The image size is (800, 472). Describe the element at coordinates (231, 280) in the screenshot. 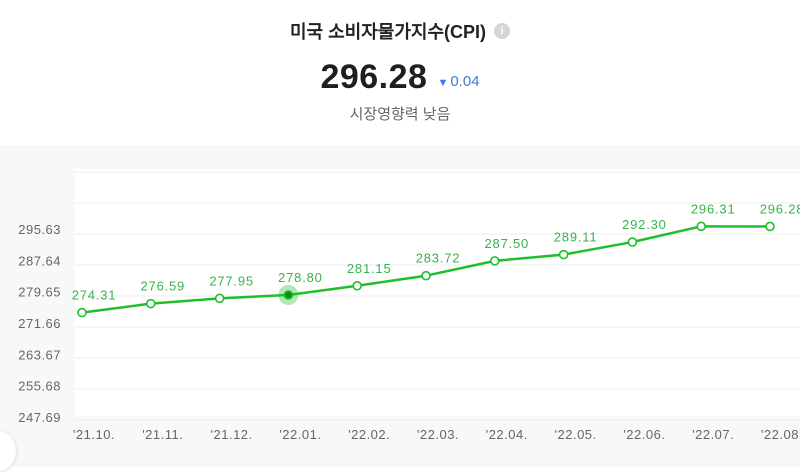

I see `data-label: 277.95` at that location.